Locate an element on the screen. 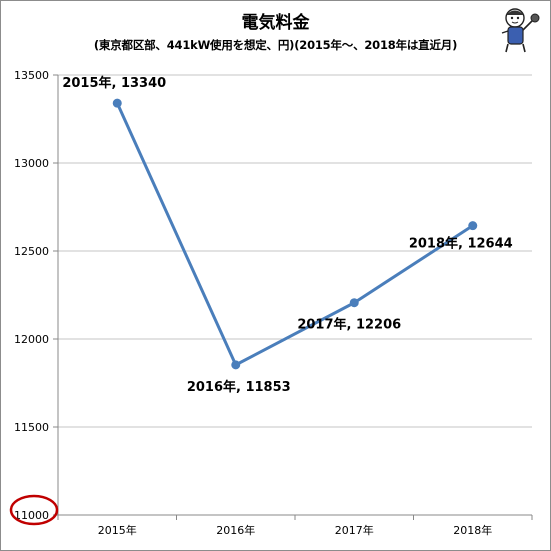  data-label: 2016年, 11853 is located at coordinates (239, 387).